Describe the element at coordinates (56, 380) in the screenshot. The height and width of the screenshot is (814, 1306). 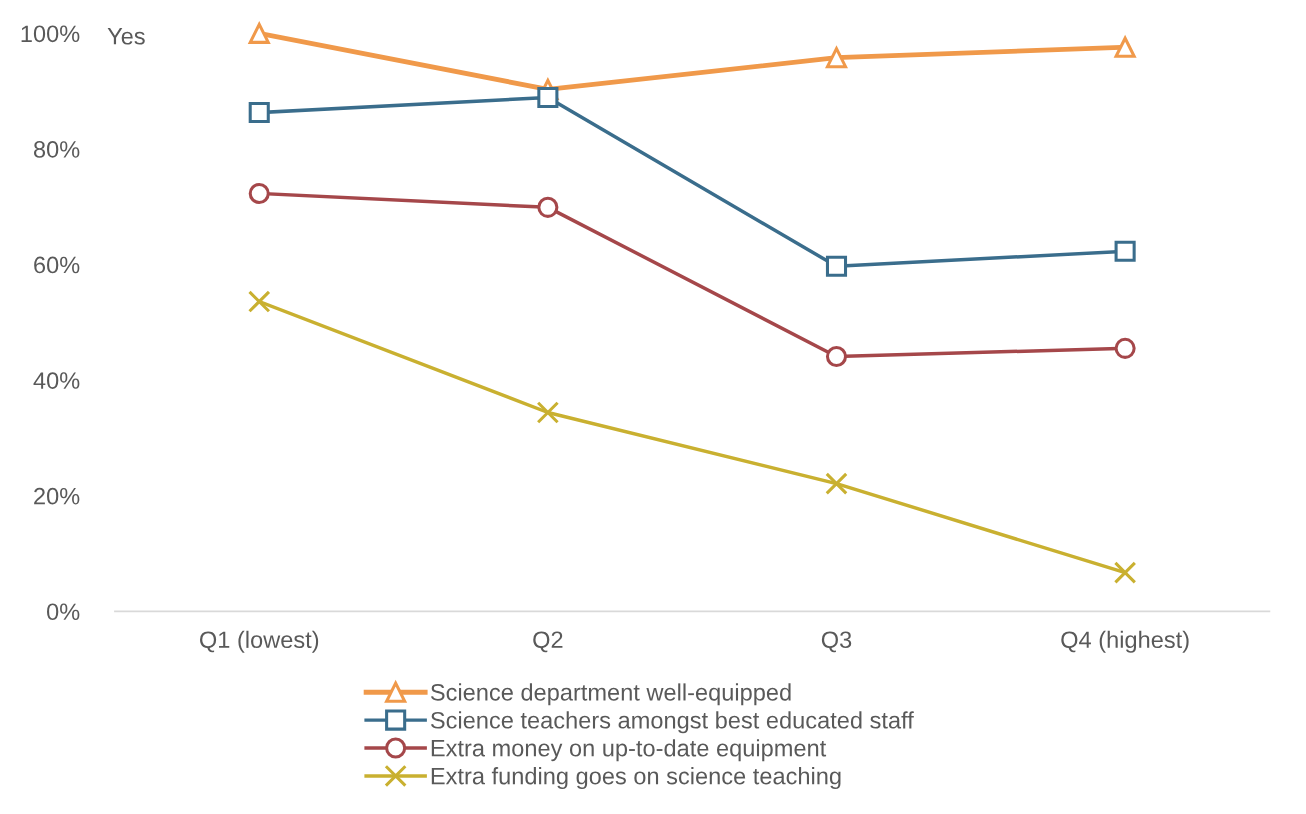
I see `y-tick-label: 40%` at that location.